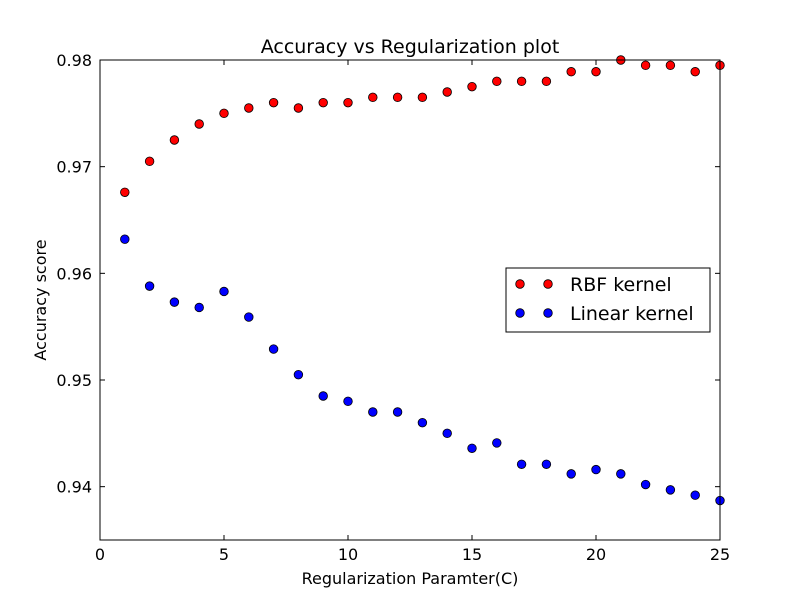 This screenshot has height=600, width=800. What do you see at coordinates (224, 554) in the screenshot?
I see `x-tick-label: 5` at bounding box center [224, 554].